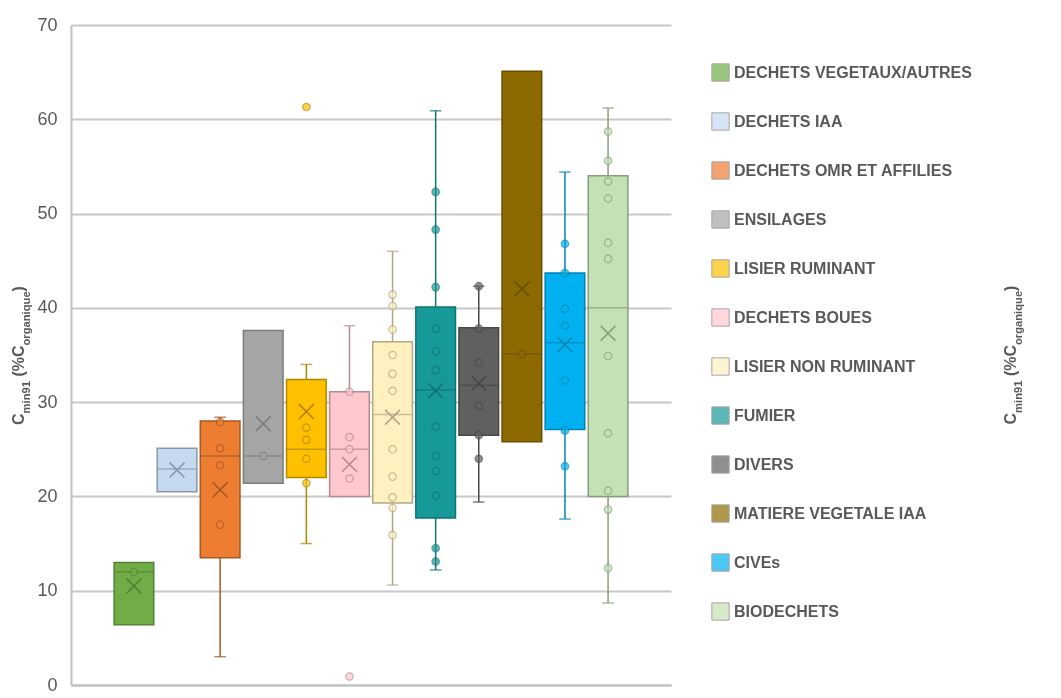 Image resolution: width=1061 pixels, height=698 pixels. What do you see at coordinates (47, 24) in the screenshot?
I see `y-tick-label: 70` at bounding box center [47, 24].